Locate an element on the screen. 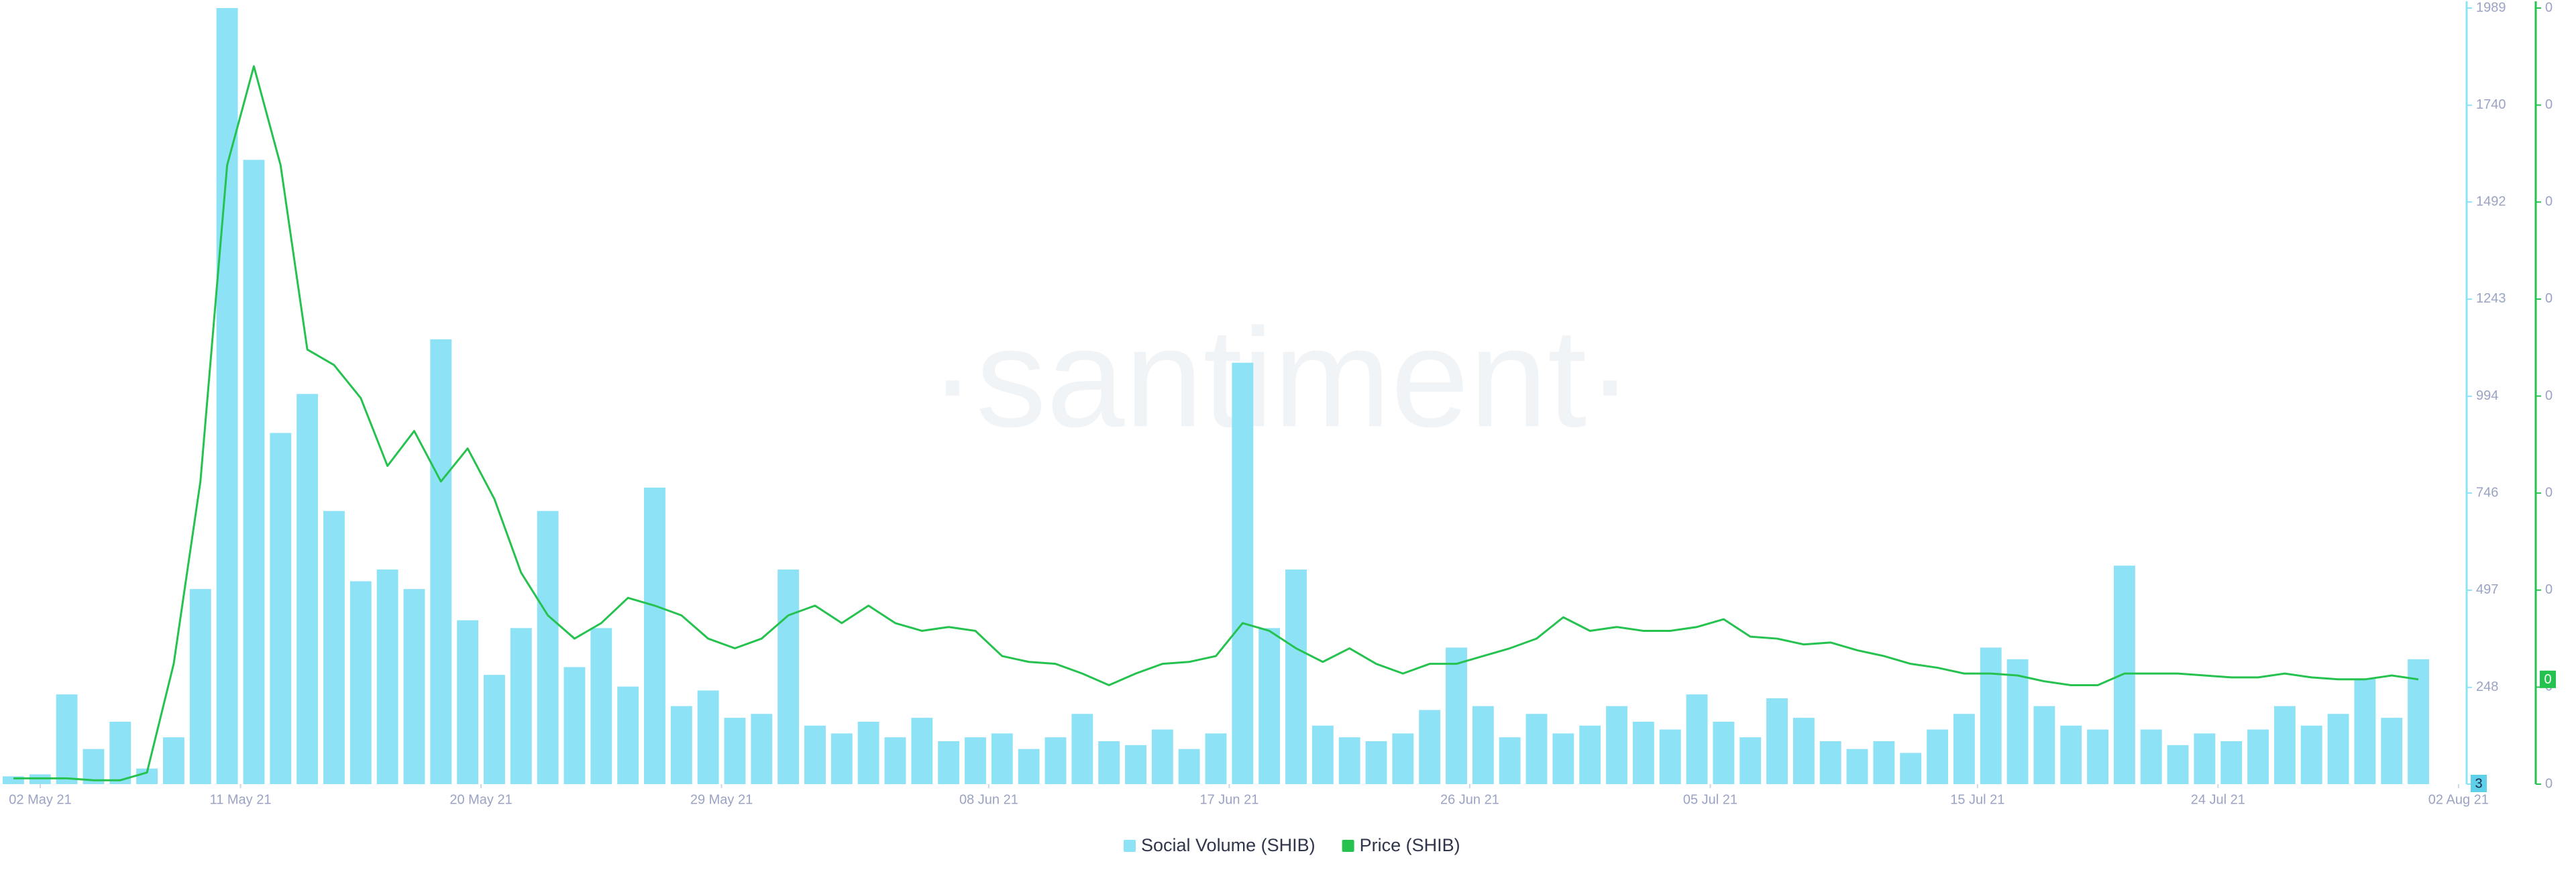 This screenshot has height=872, width=2576. price-badge-label: 0 is located at coordinates (2547, 679).